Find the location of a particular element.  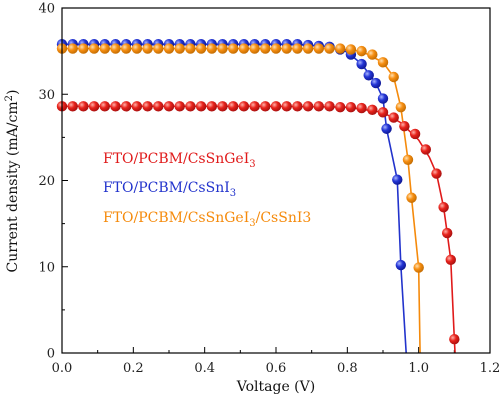

y-tick-label: 30 is located at coordinates (46, 95).